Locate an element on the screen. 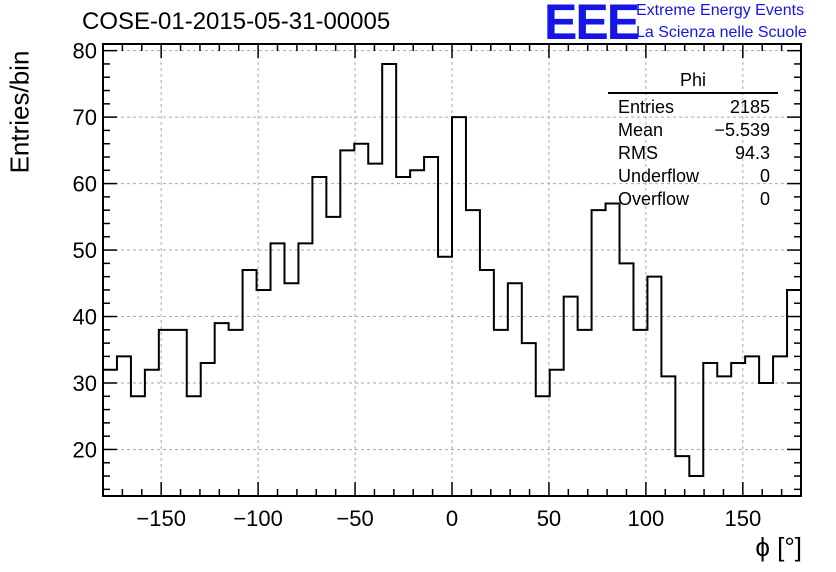 The height and width of the screenshot is (572, 836). stats-row-rms: RMS 94.3 is located at coordinates (693, 153).